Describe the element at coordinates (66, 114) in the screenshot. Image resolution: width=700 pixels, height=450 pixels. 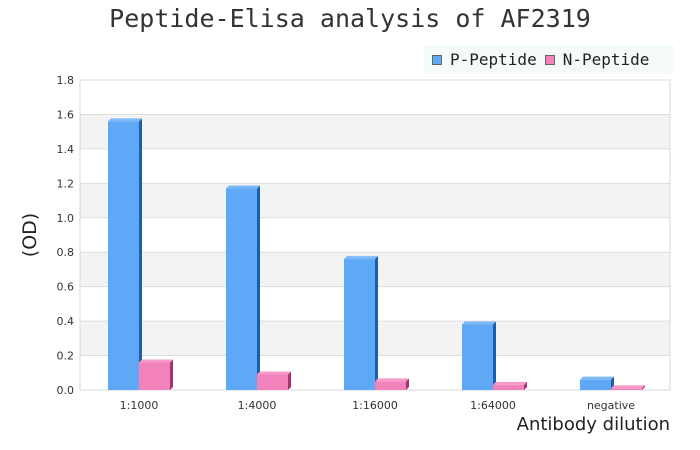
I see `y-tick-label: 1.6` at that location.